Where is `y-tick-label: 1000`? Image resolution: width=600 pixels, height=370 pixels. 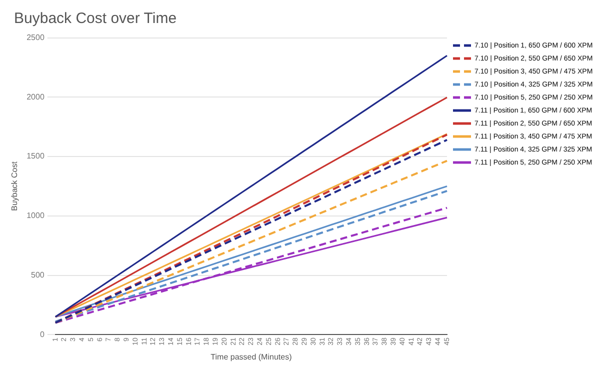 y-tick-label: 1000 is located at coordinates (35, 215).